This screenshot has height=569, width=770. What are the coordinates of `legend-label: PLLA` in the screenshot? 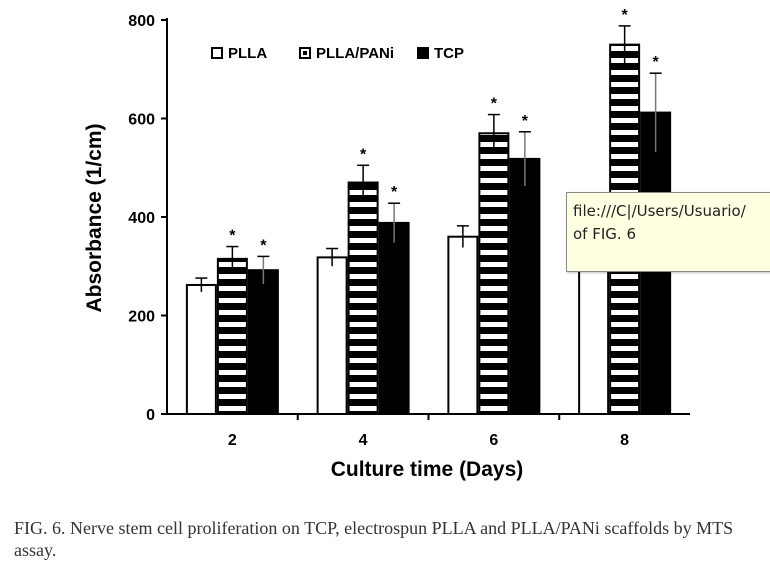 It's located at (247, 53).